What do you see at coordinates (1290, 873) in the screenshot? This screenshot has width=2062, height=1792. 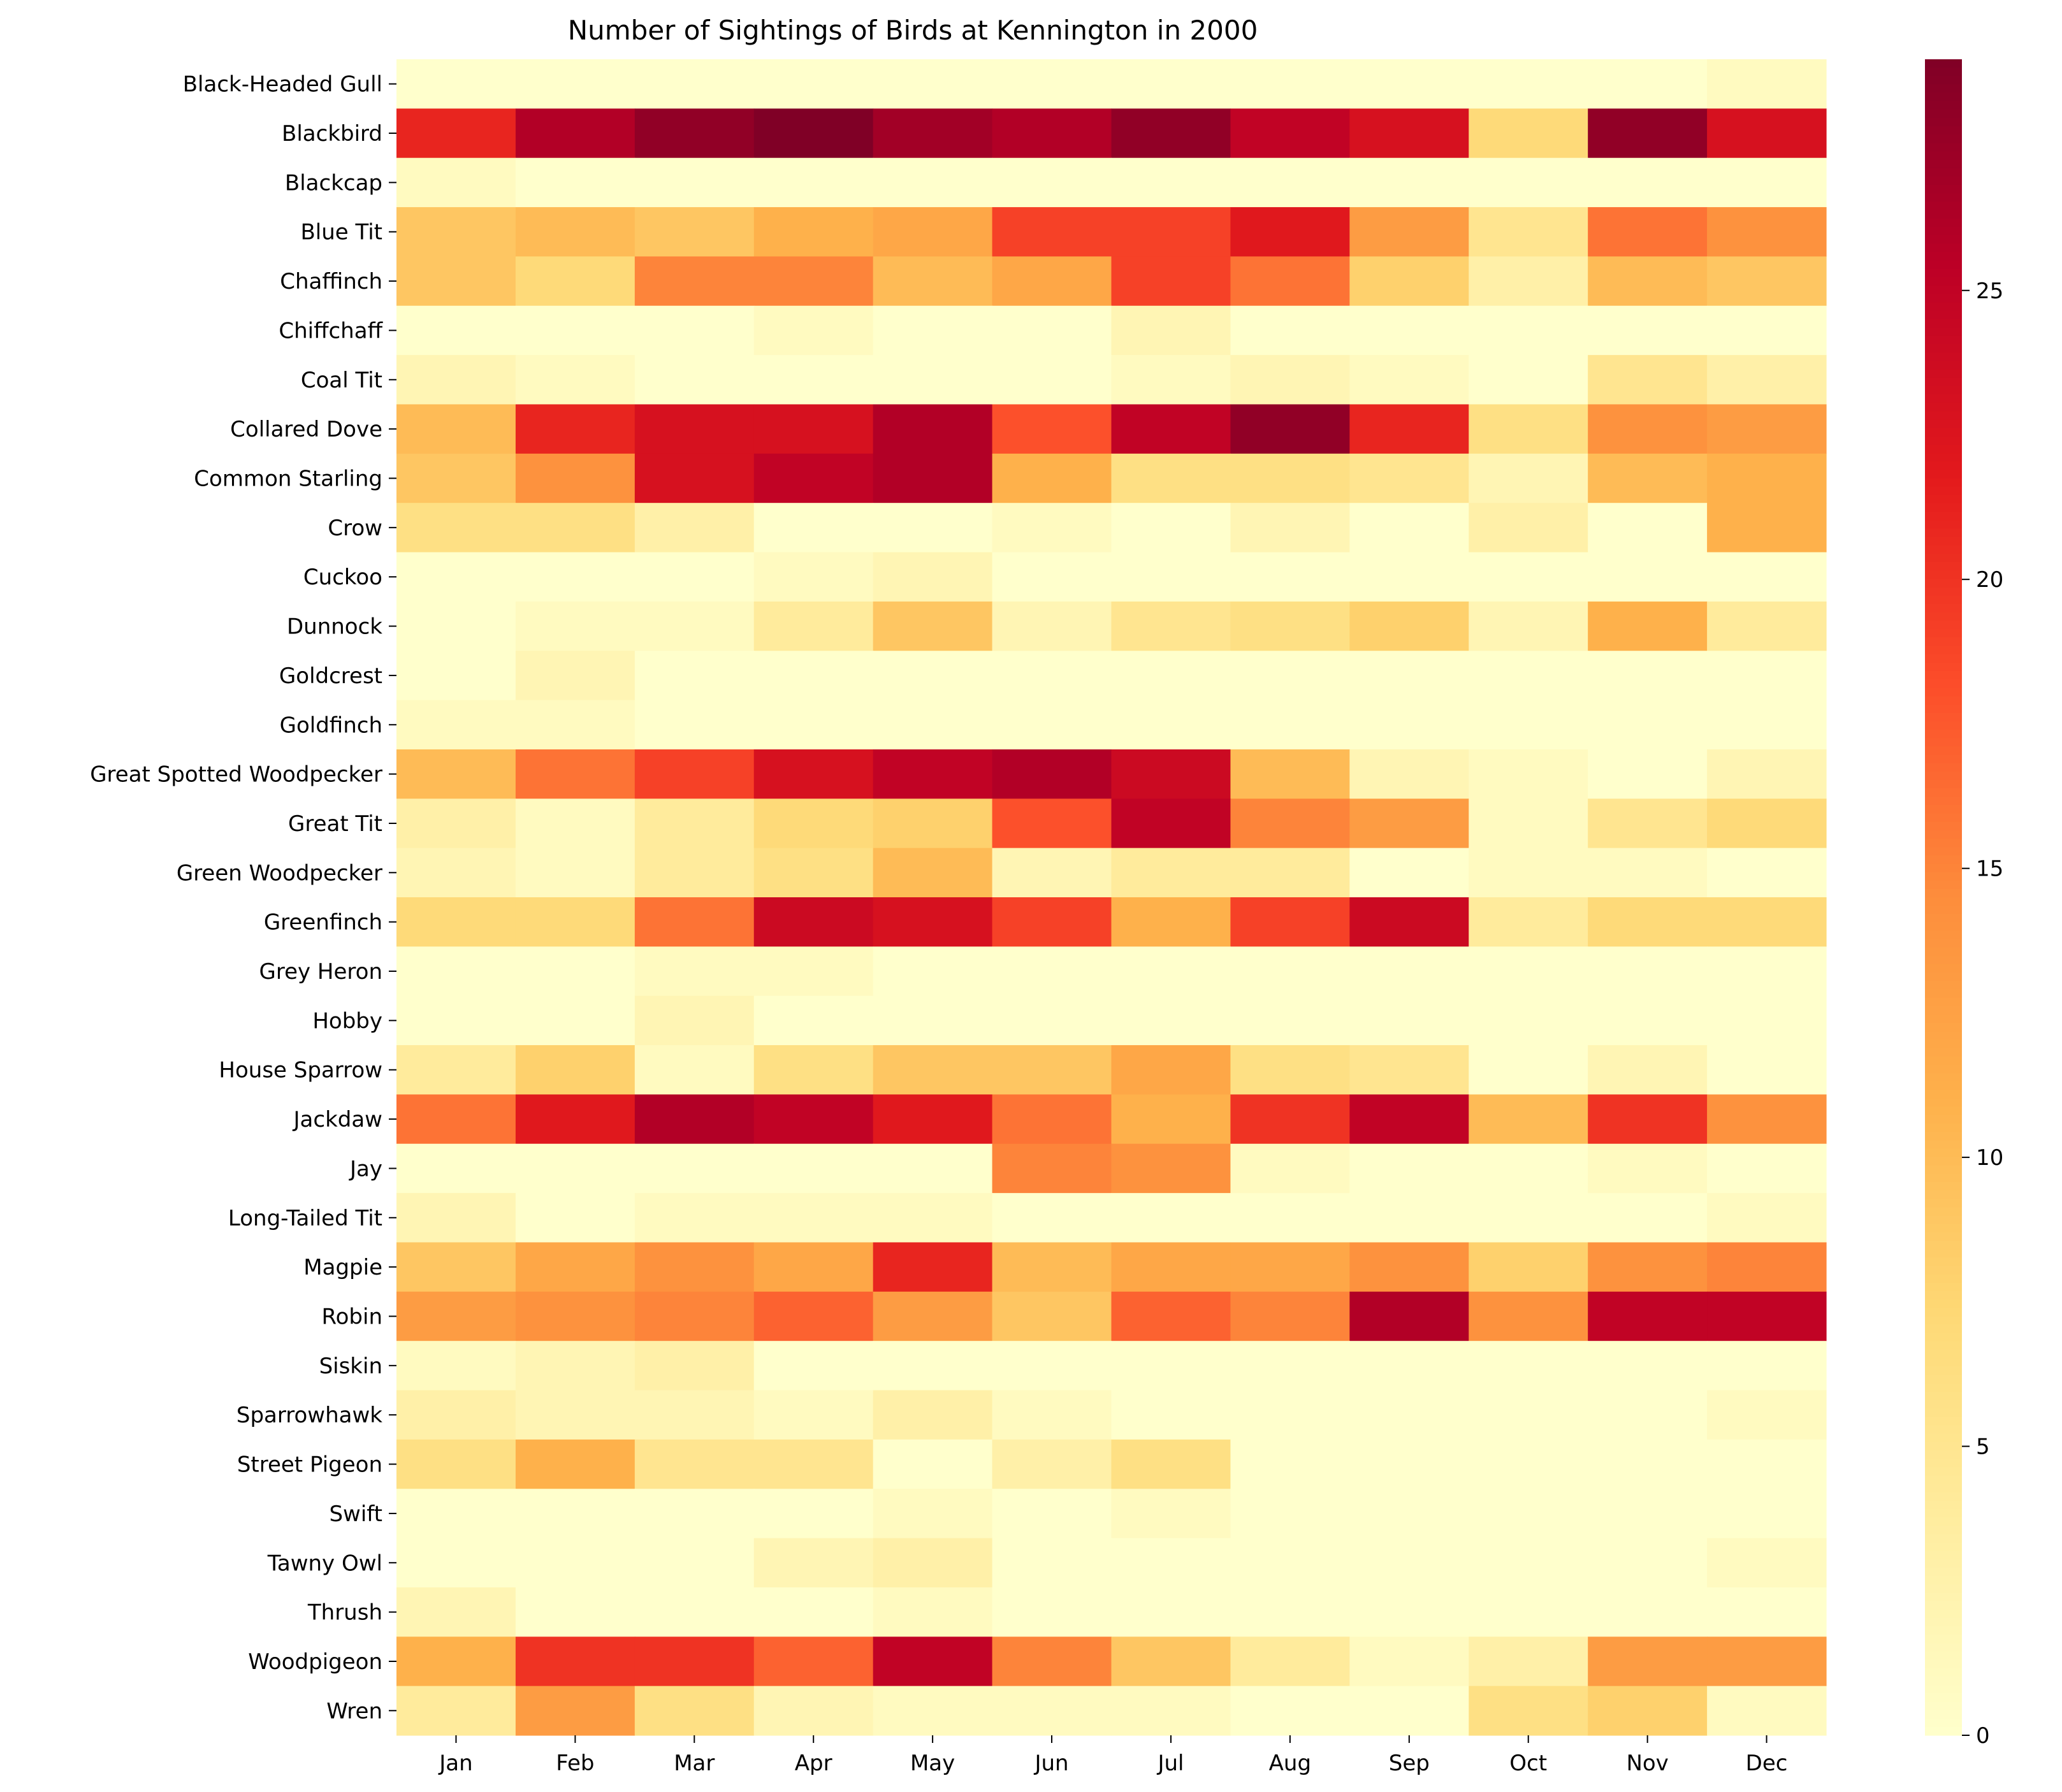 I see `cell-green-woodpecker-aug` at bounding box center [1290, 873].